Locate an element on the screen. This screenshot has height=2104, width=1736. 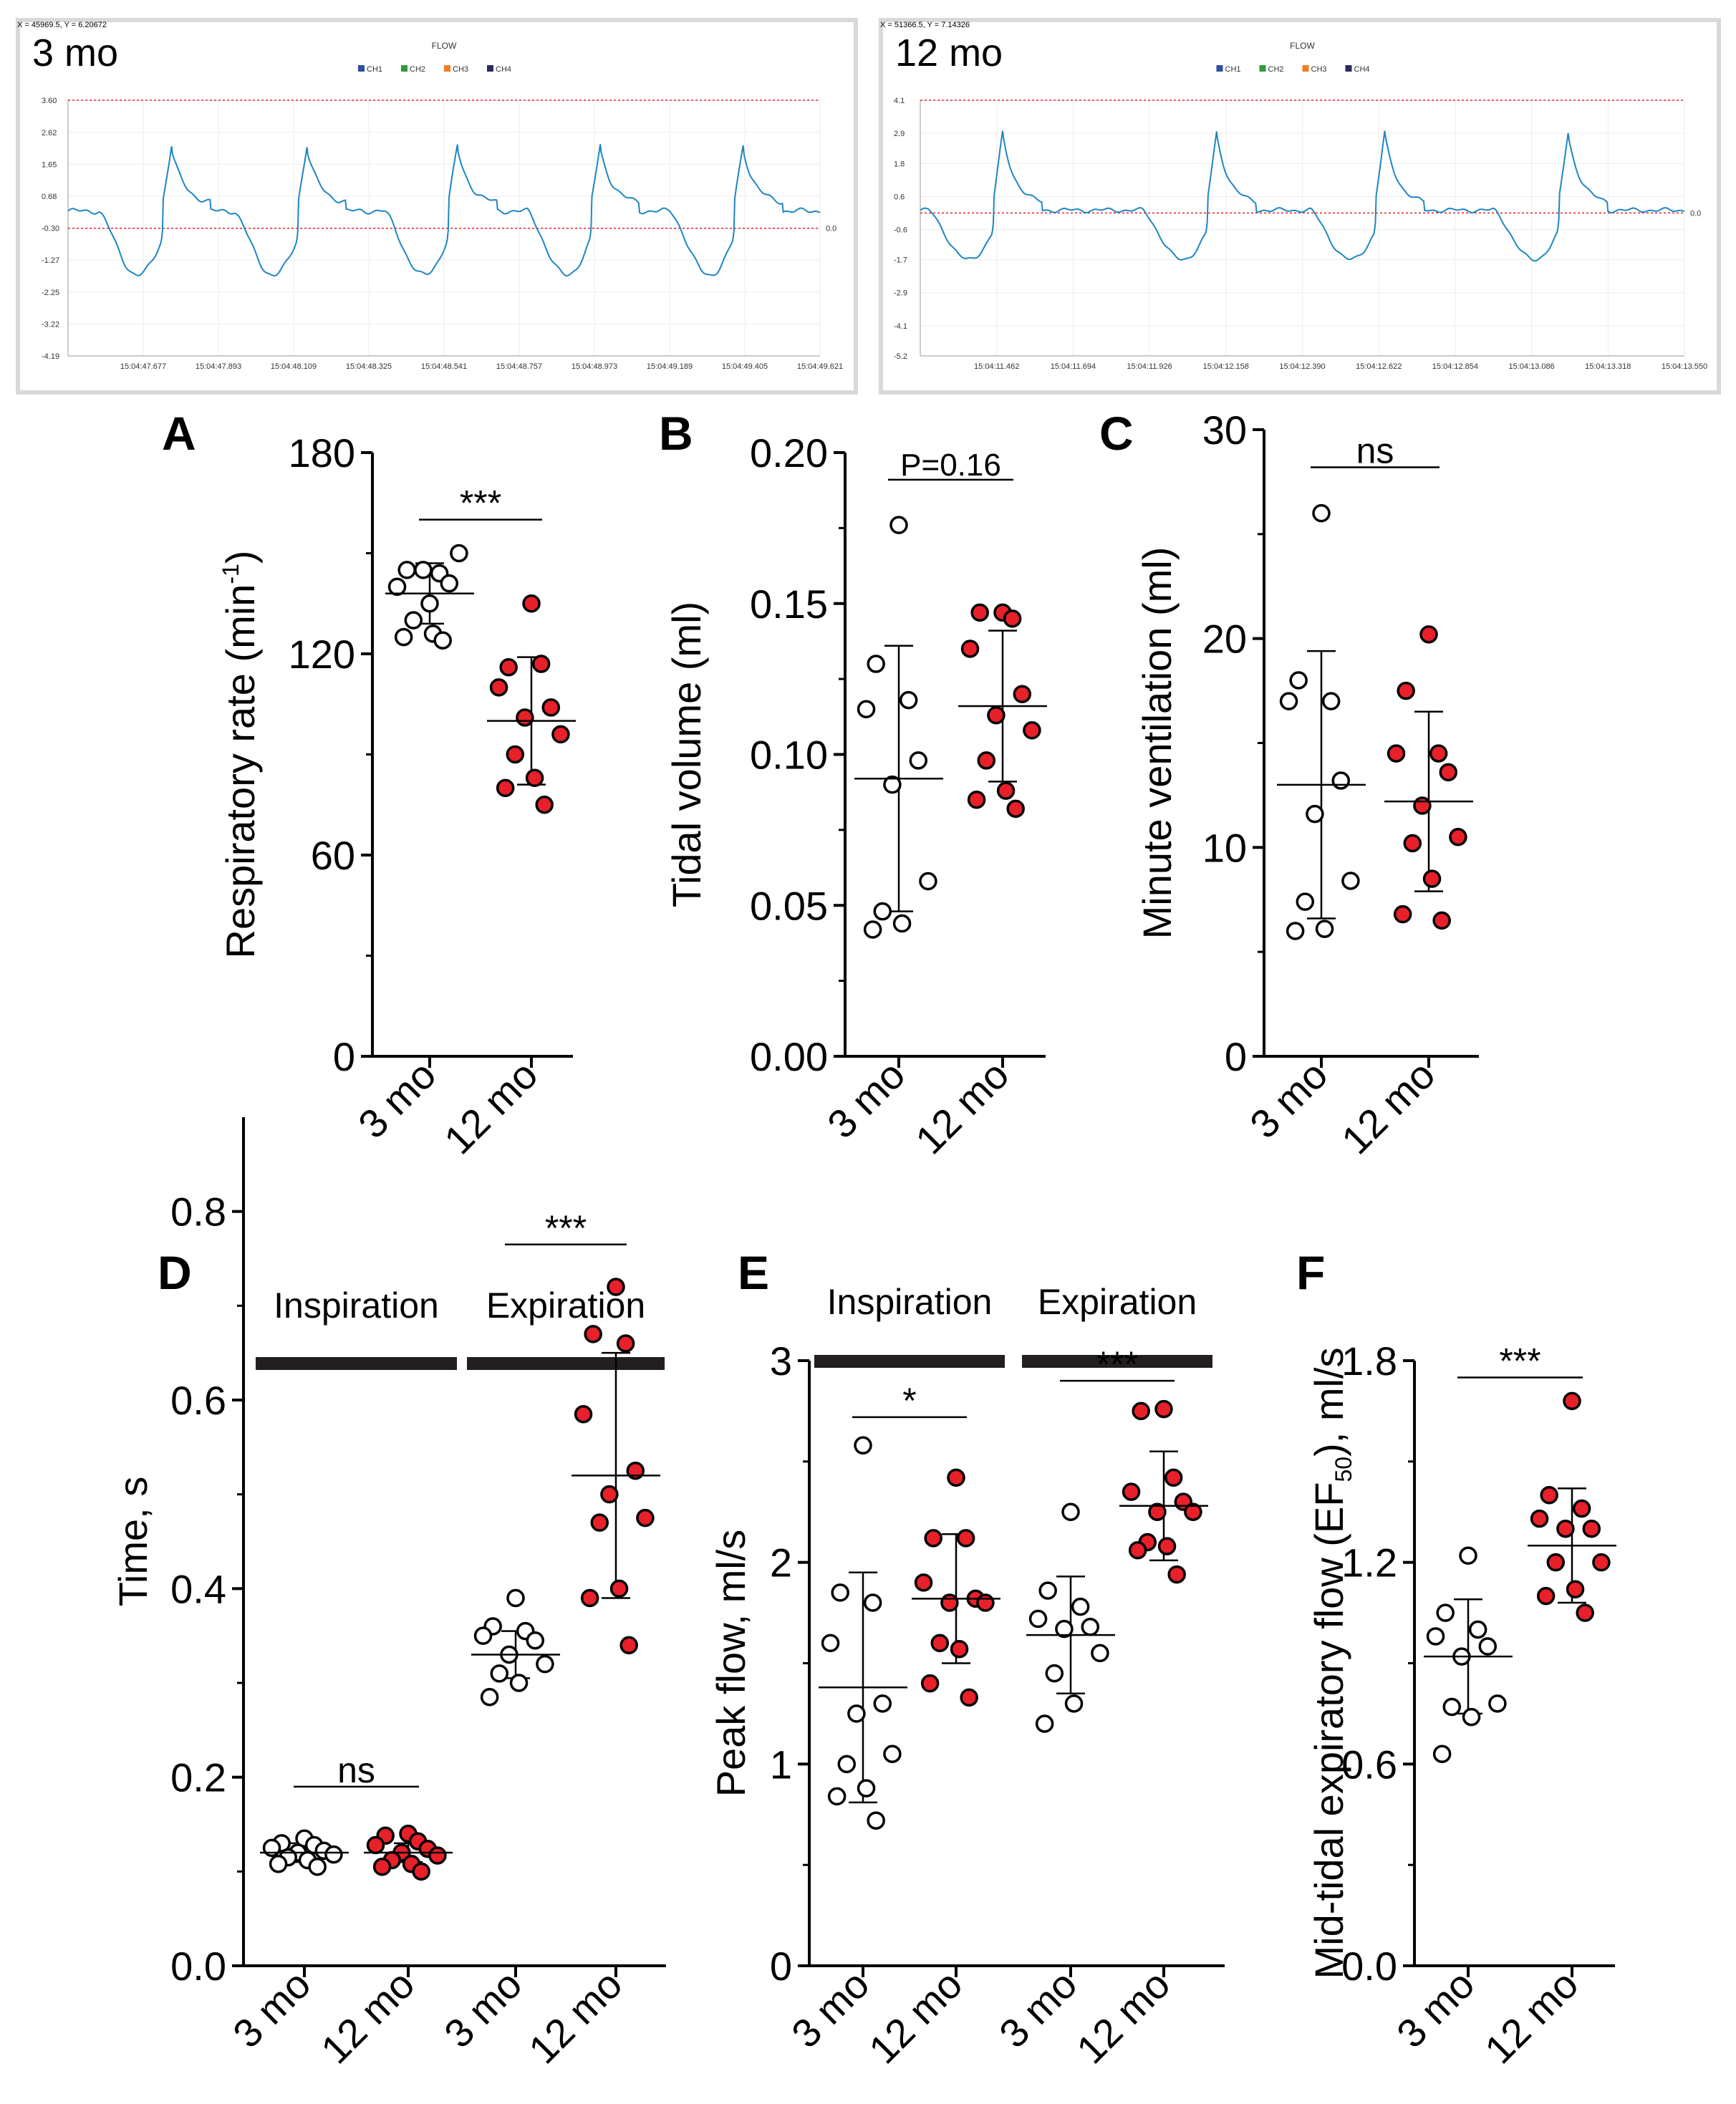
trace2-xtick-9: 15:04:13.550 is located at coordinates (1684, 366).